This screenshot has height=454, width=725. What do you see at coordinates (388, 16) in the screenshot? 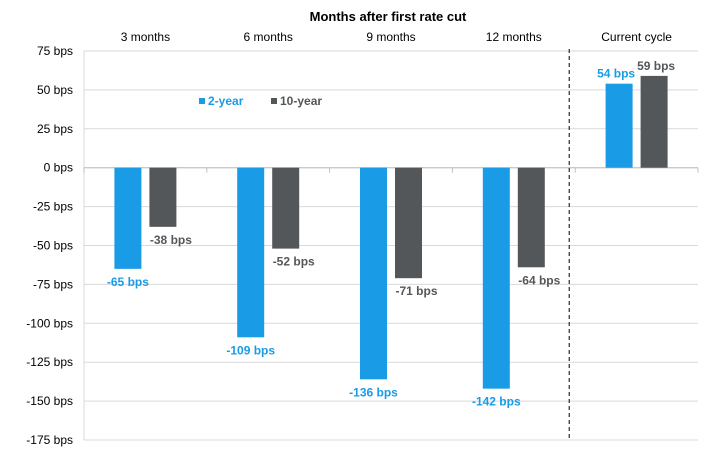
I see `chart-title: Months after first rate cut` at bounding box center [388, 16].